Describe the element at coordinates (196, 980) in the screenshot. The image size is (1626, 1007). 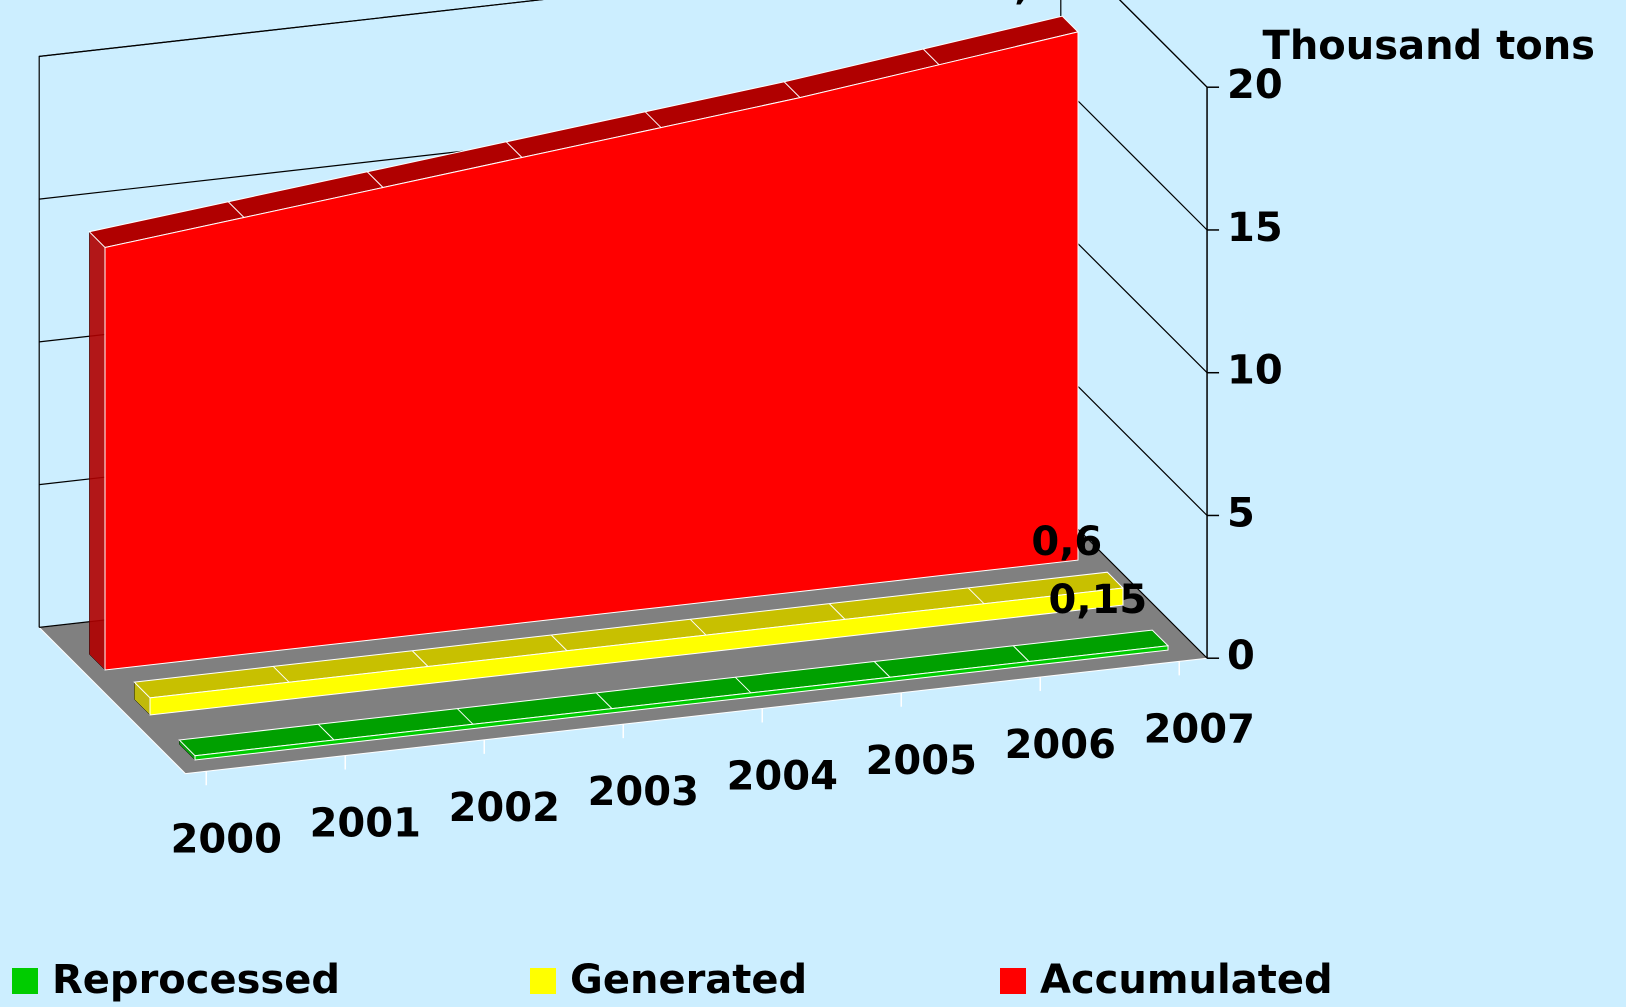
I see `legend-label: Reprocessed` at that location.